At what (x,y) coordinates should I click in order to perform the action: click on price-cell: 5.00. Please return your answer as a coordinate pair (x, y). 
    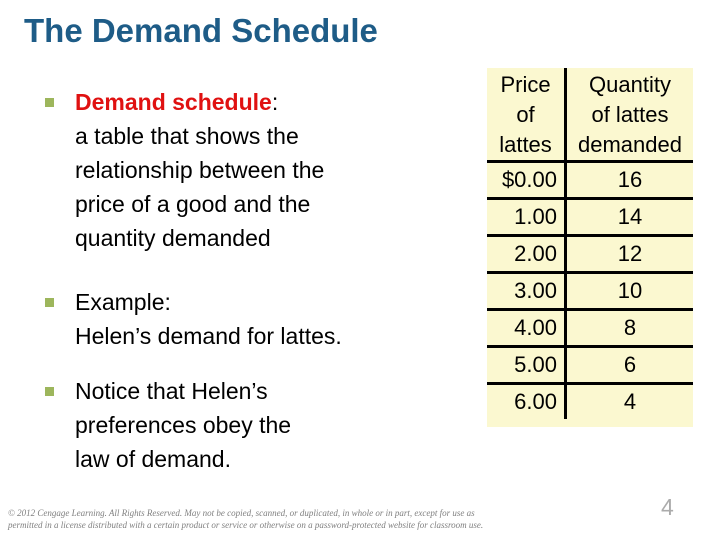
    Looking at the image, I should click on (527, 365).